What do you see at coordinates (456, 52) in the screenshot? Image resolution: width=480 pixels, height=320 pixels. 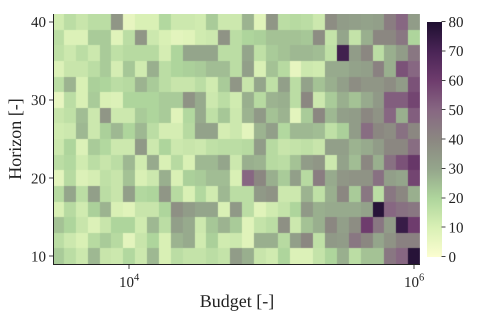 I see `color-bar-label: 70` at bounding box center [456, 52].